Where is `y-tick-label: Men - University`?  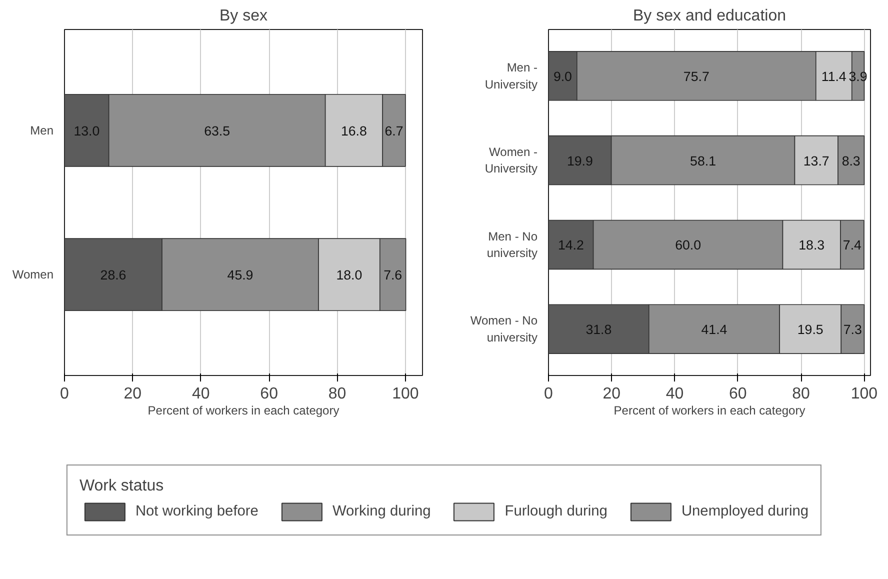
y-tick-label: Men - University is located at coordinates (511, 76).